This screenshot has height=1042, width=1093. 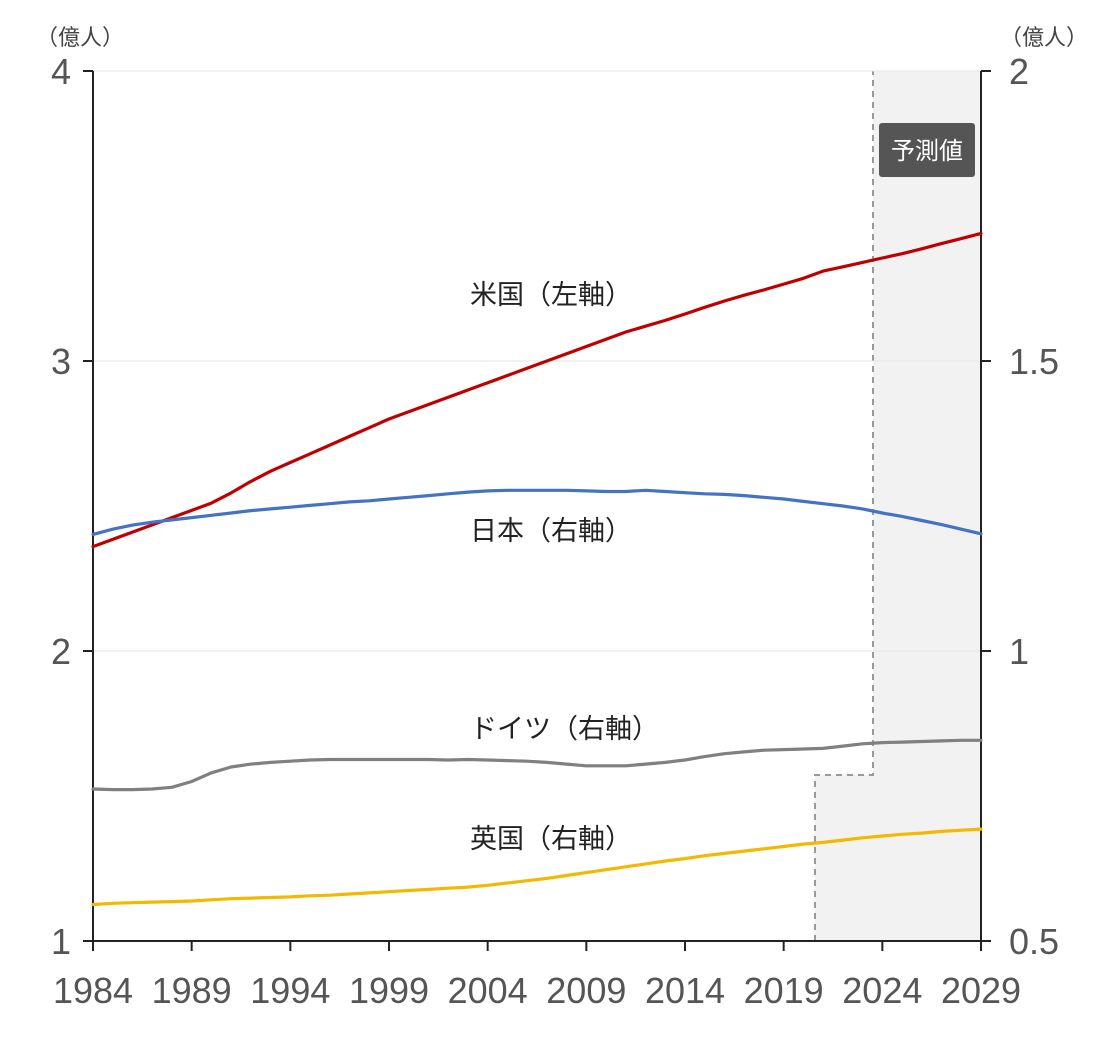 What do you see at coordinates (61, 361) in the screenshot?
I see `left-tick-label: 3` at bounding box center [61, 361].